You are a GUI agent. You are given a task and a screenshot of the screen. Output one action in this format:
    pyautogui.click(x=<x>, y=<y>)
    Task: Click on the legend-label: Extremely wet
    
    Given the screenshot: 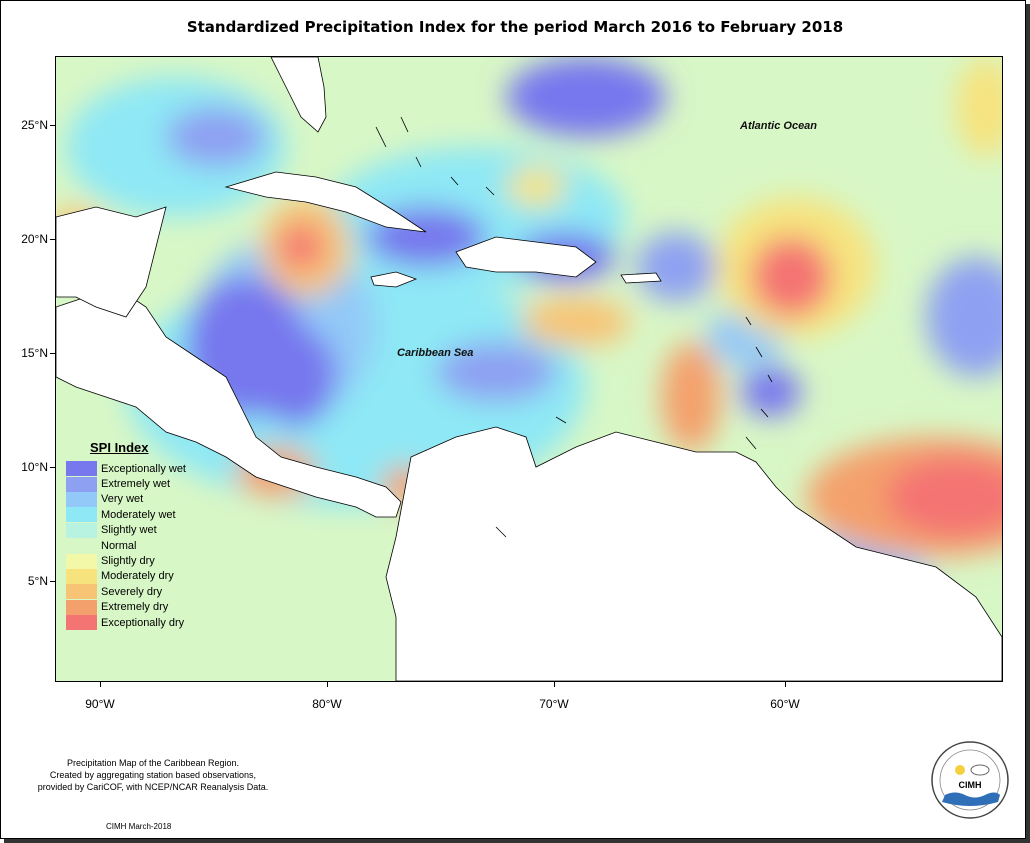 What is the action you would take?
    pyautogui.click(x=136, y=484)
    